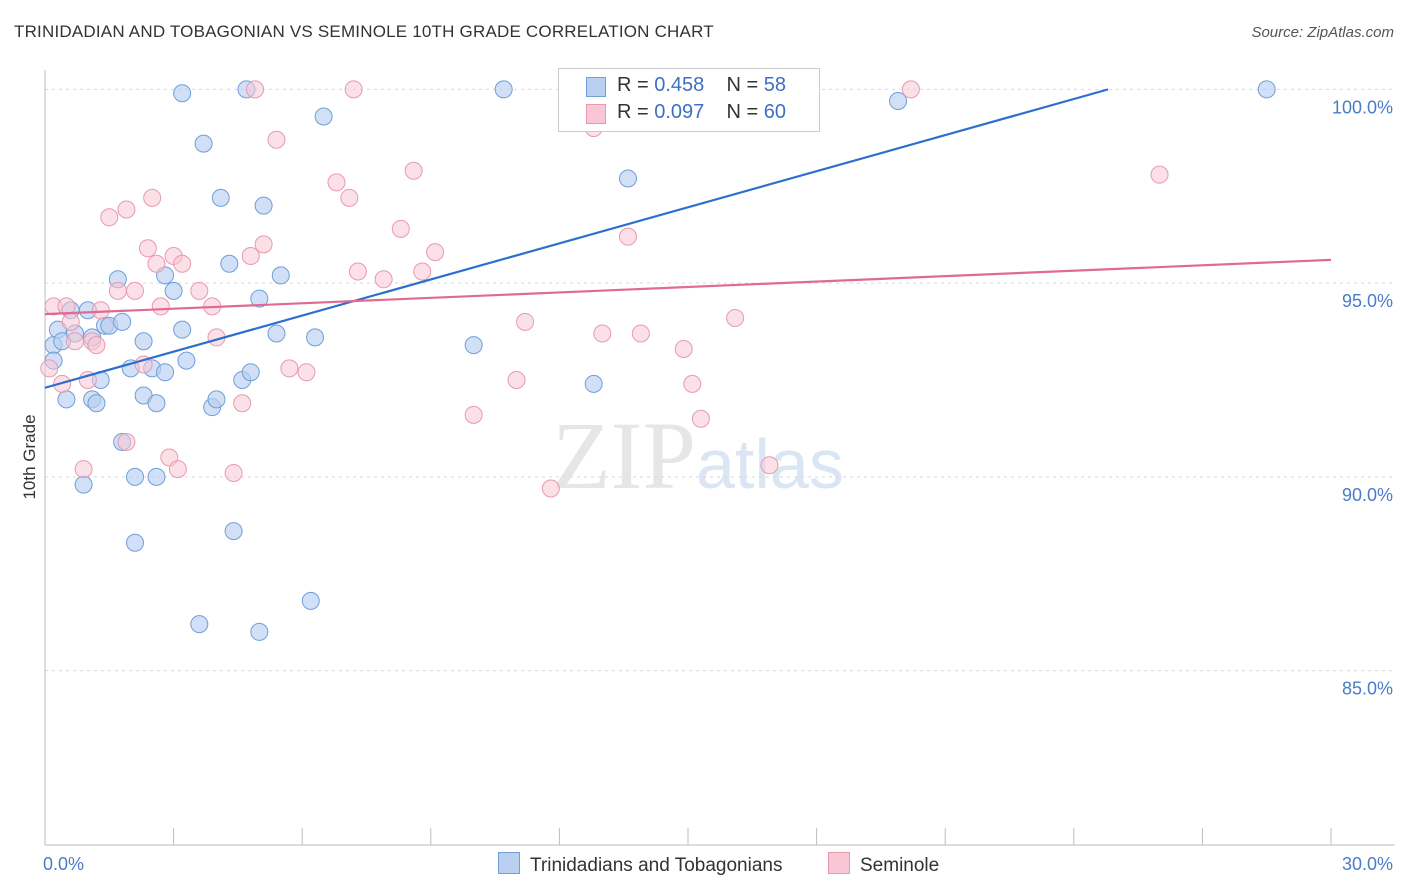  I want to click on bottom-legend-trinidadians: Trinidadians and Tobagonians, so click(640, 864).